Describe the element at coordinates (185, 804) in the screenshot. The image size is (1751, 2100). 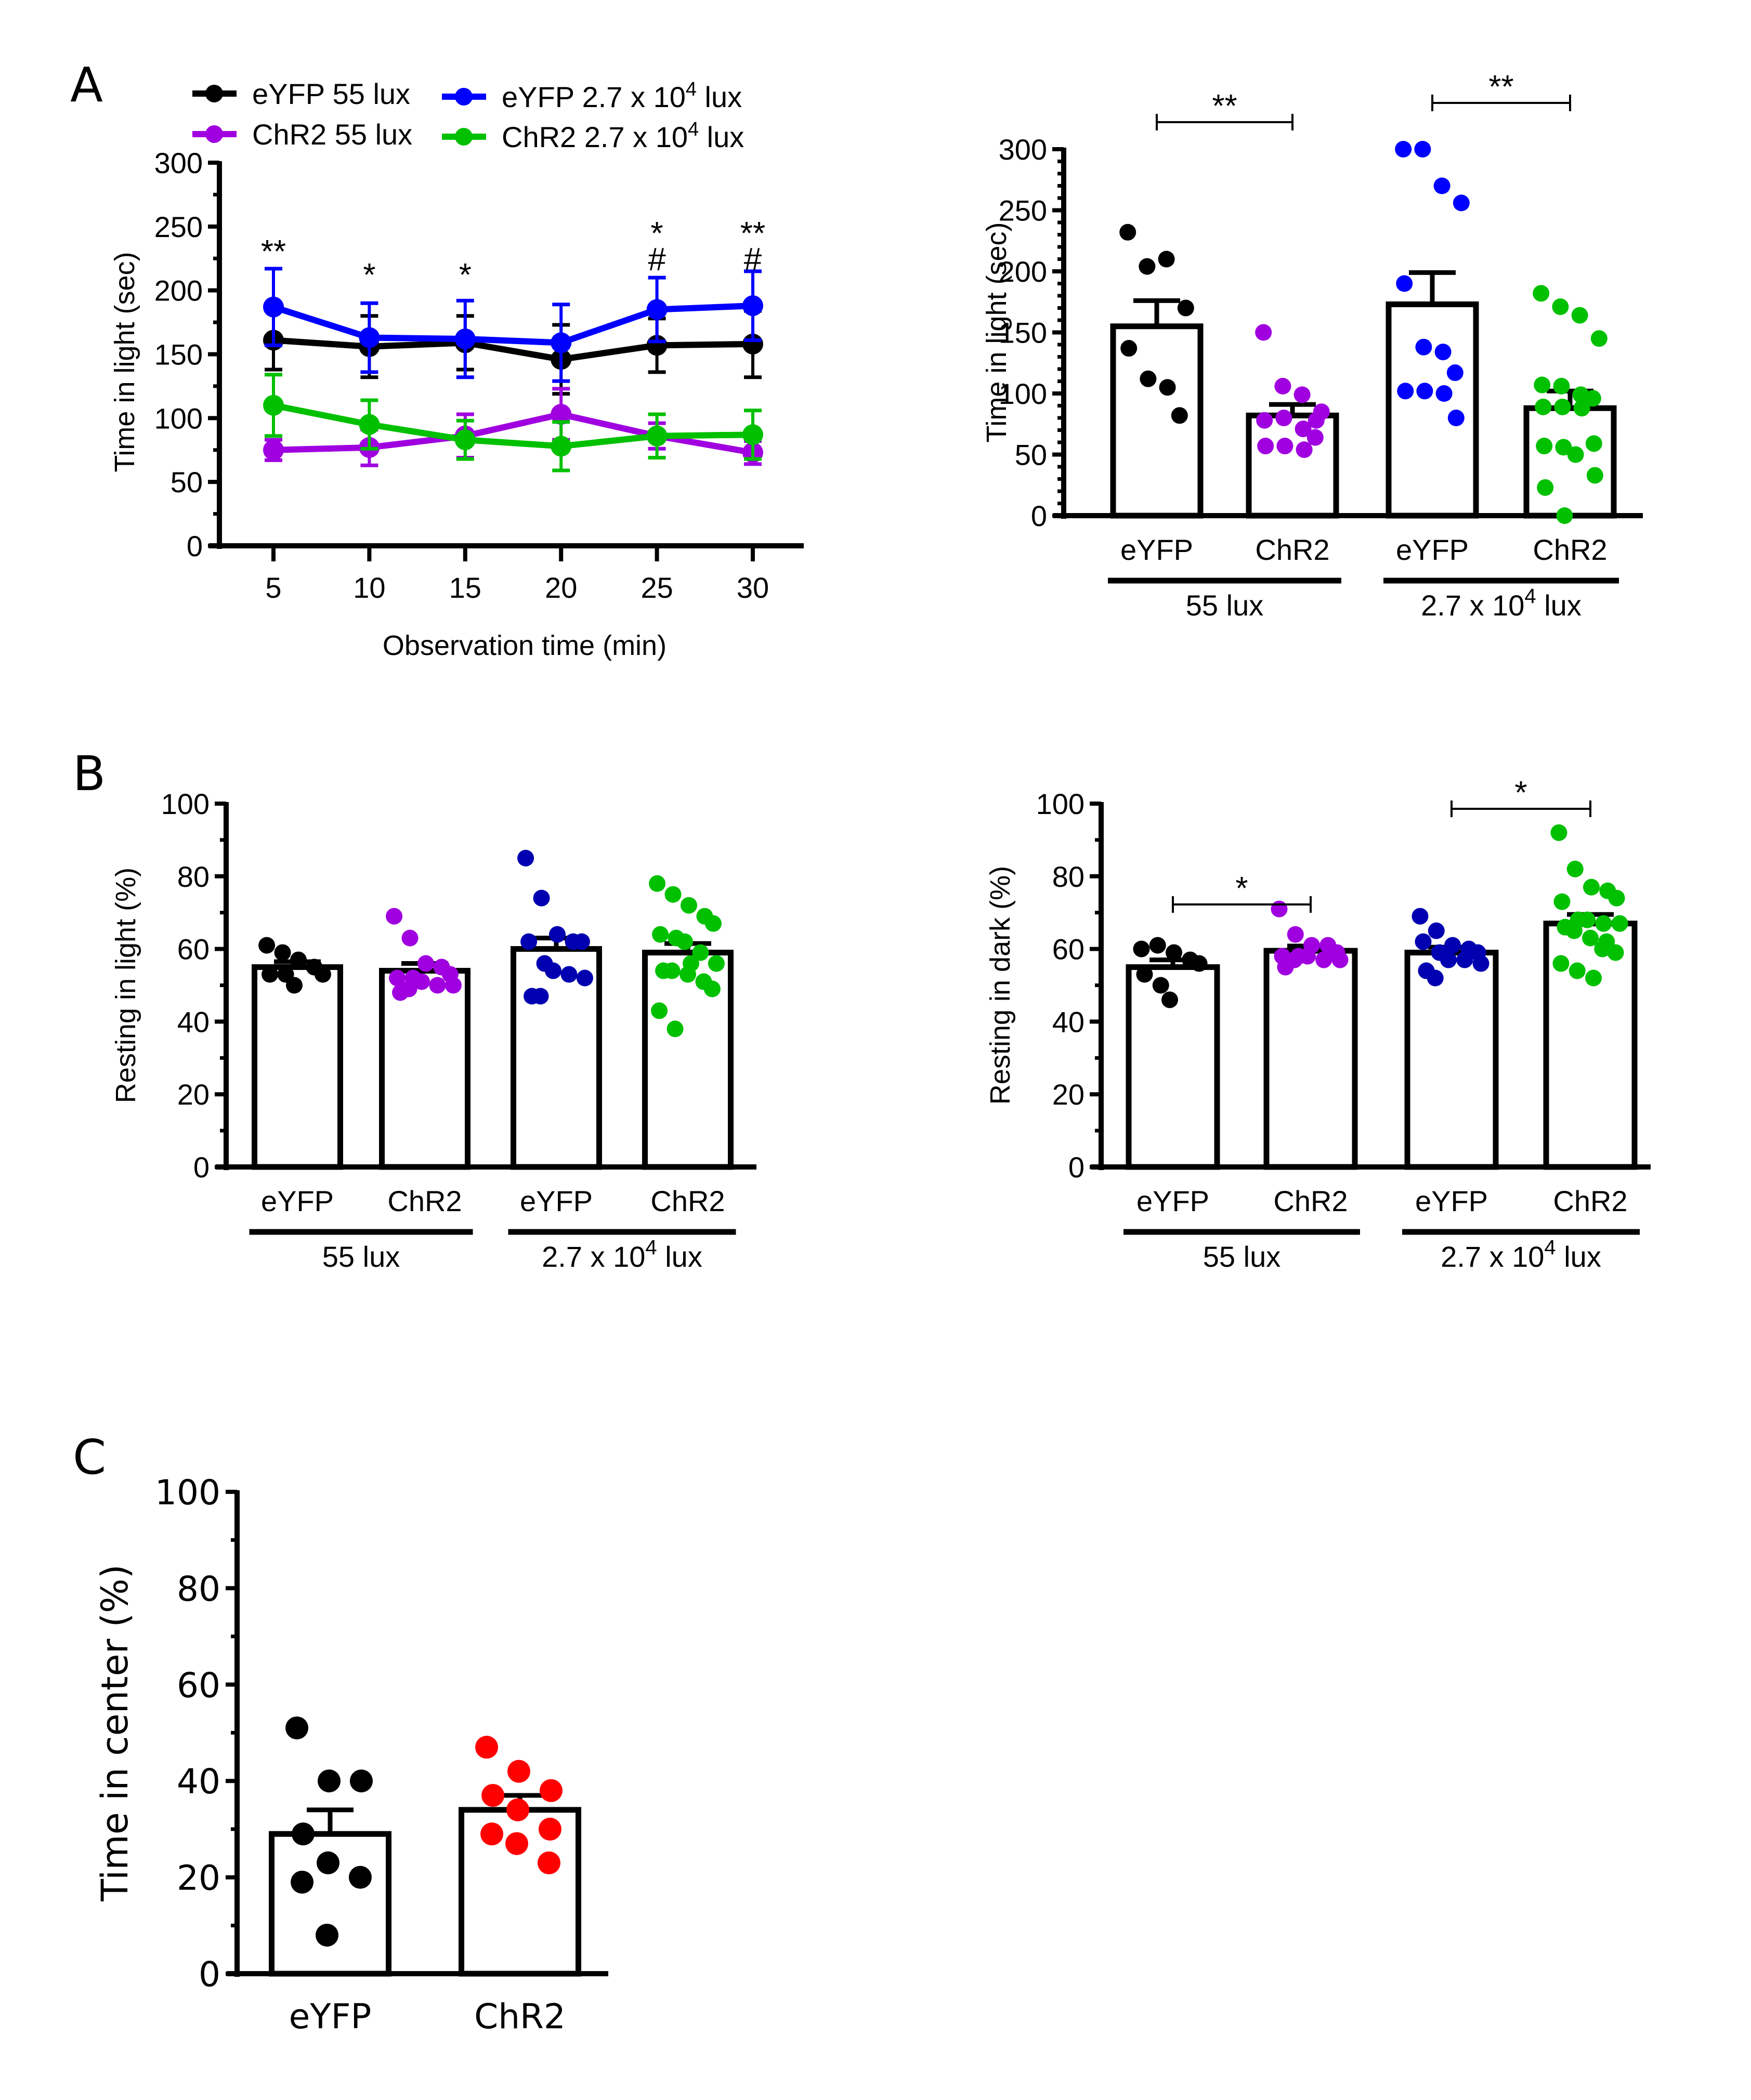
I see `y-tick-label: 100` at that location.